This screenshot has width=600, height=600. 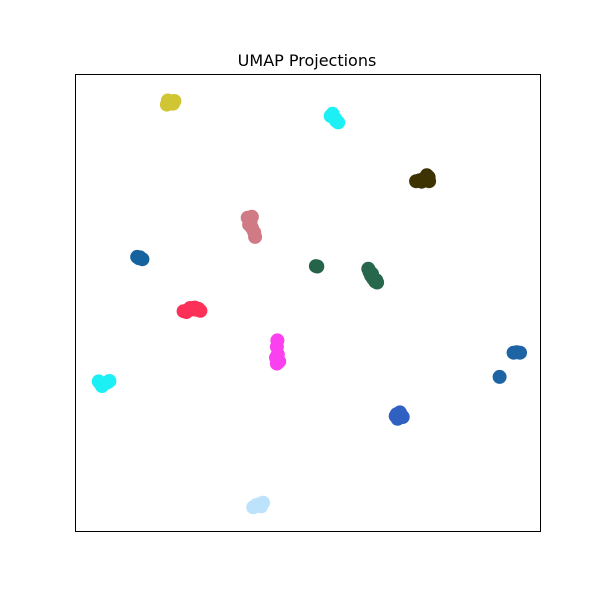 What do you see at coordinates (307, 60) in the screenshot?
I see `chart-title: UMAP Projections` at bounding box center [307, 60].